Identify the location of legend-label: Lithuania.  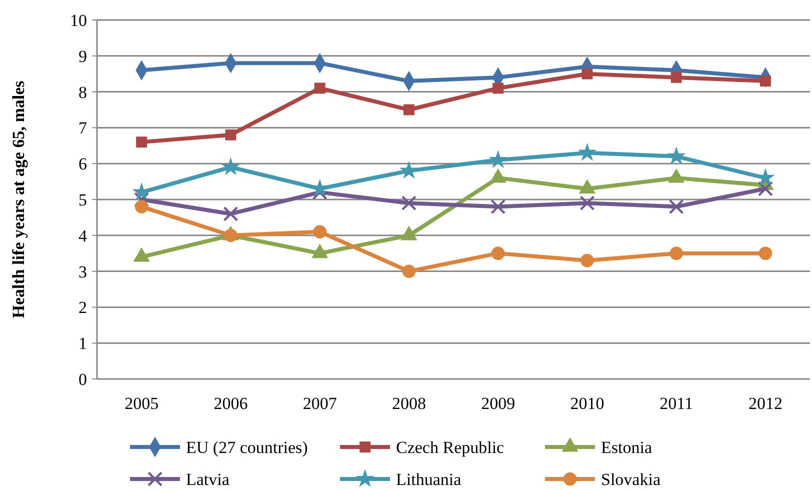
(429, 479).